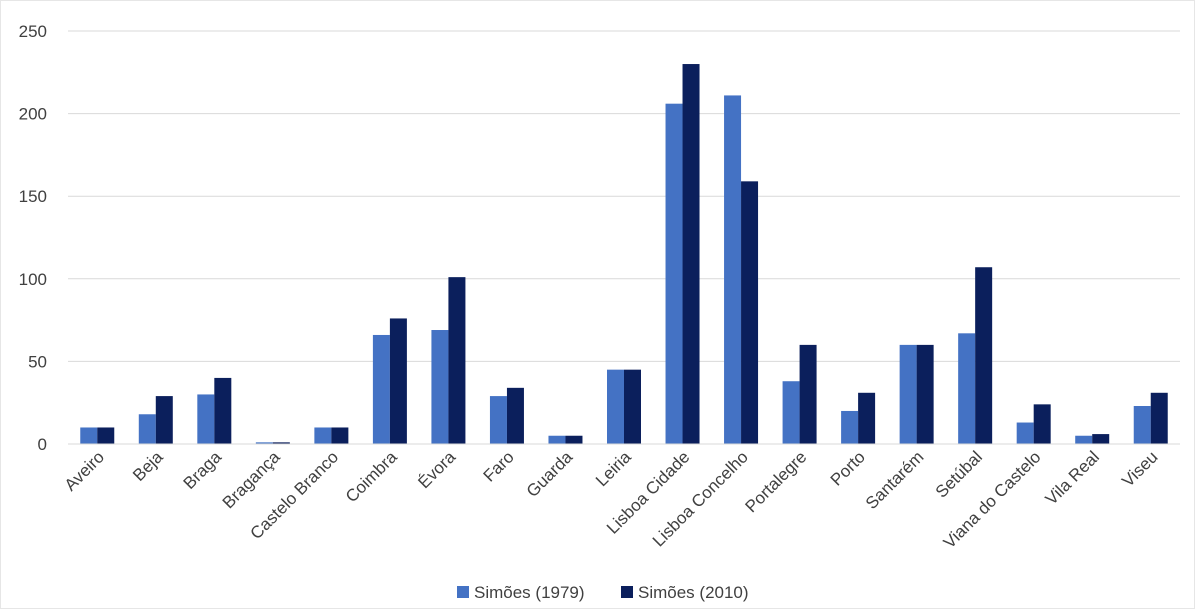 Image resolution: width=1195 pixels, height=614 pixels. Describe the element at coordinates (848, 468) in the screenshot. I see `x-tick-label: Porto` at that location.